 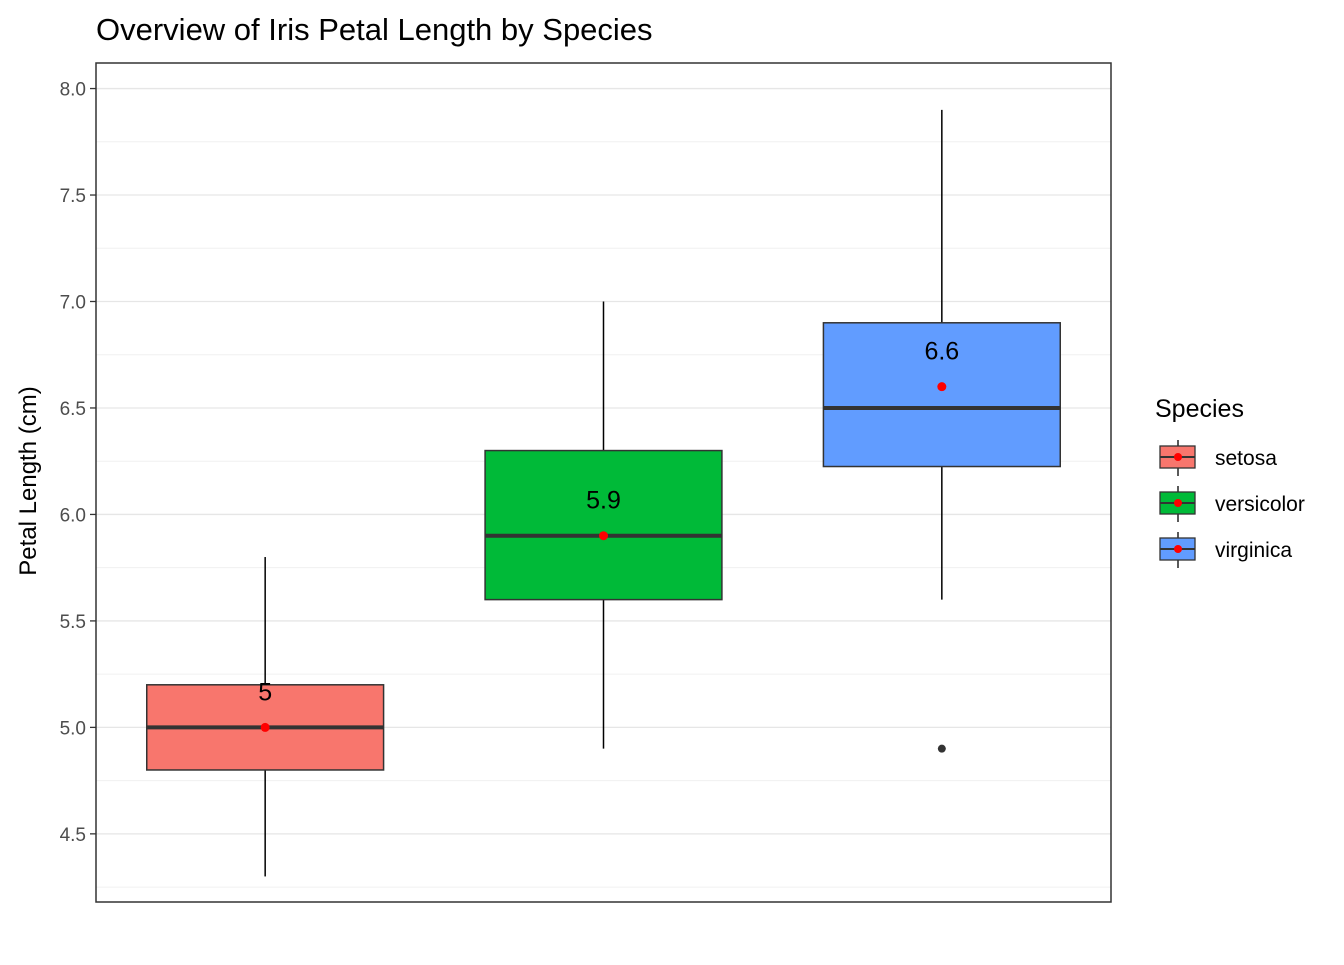 I want to click on y-tick-label: 6.0, so click(x=73, y=515).